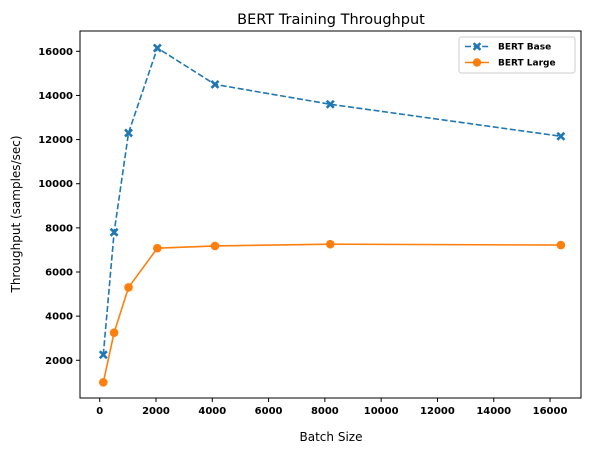 This screenshot has width=589, height=454. What do you see at coordinates (59, 228) in the screenshot?
I see `y-tick-label: 8000` at bounding box center [59, 228].